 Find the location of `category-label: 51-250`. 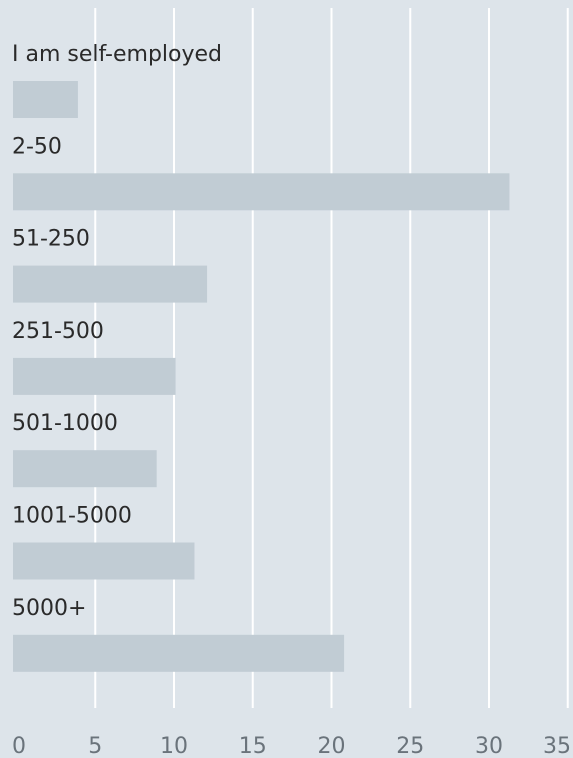

category-label: 51-250 is located at coordinates (51, 239).